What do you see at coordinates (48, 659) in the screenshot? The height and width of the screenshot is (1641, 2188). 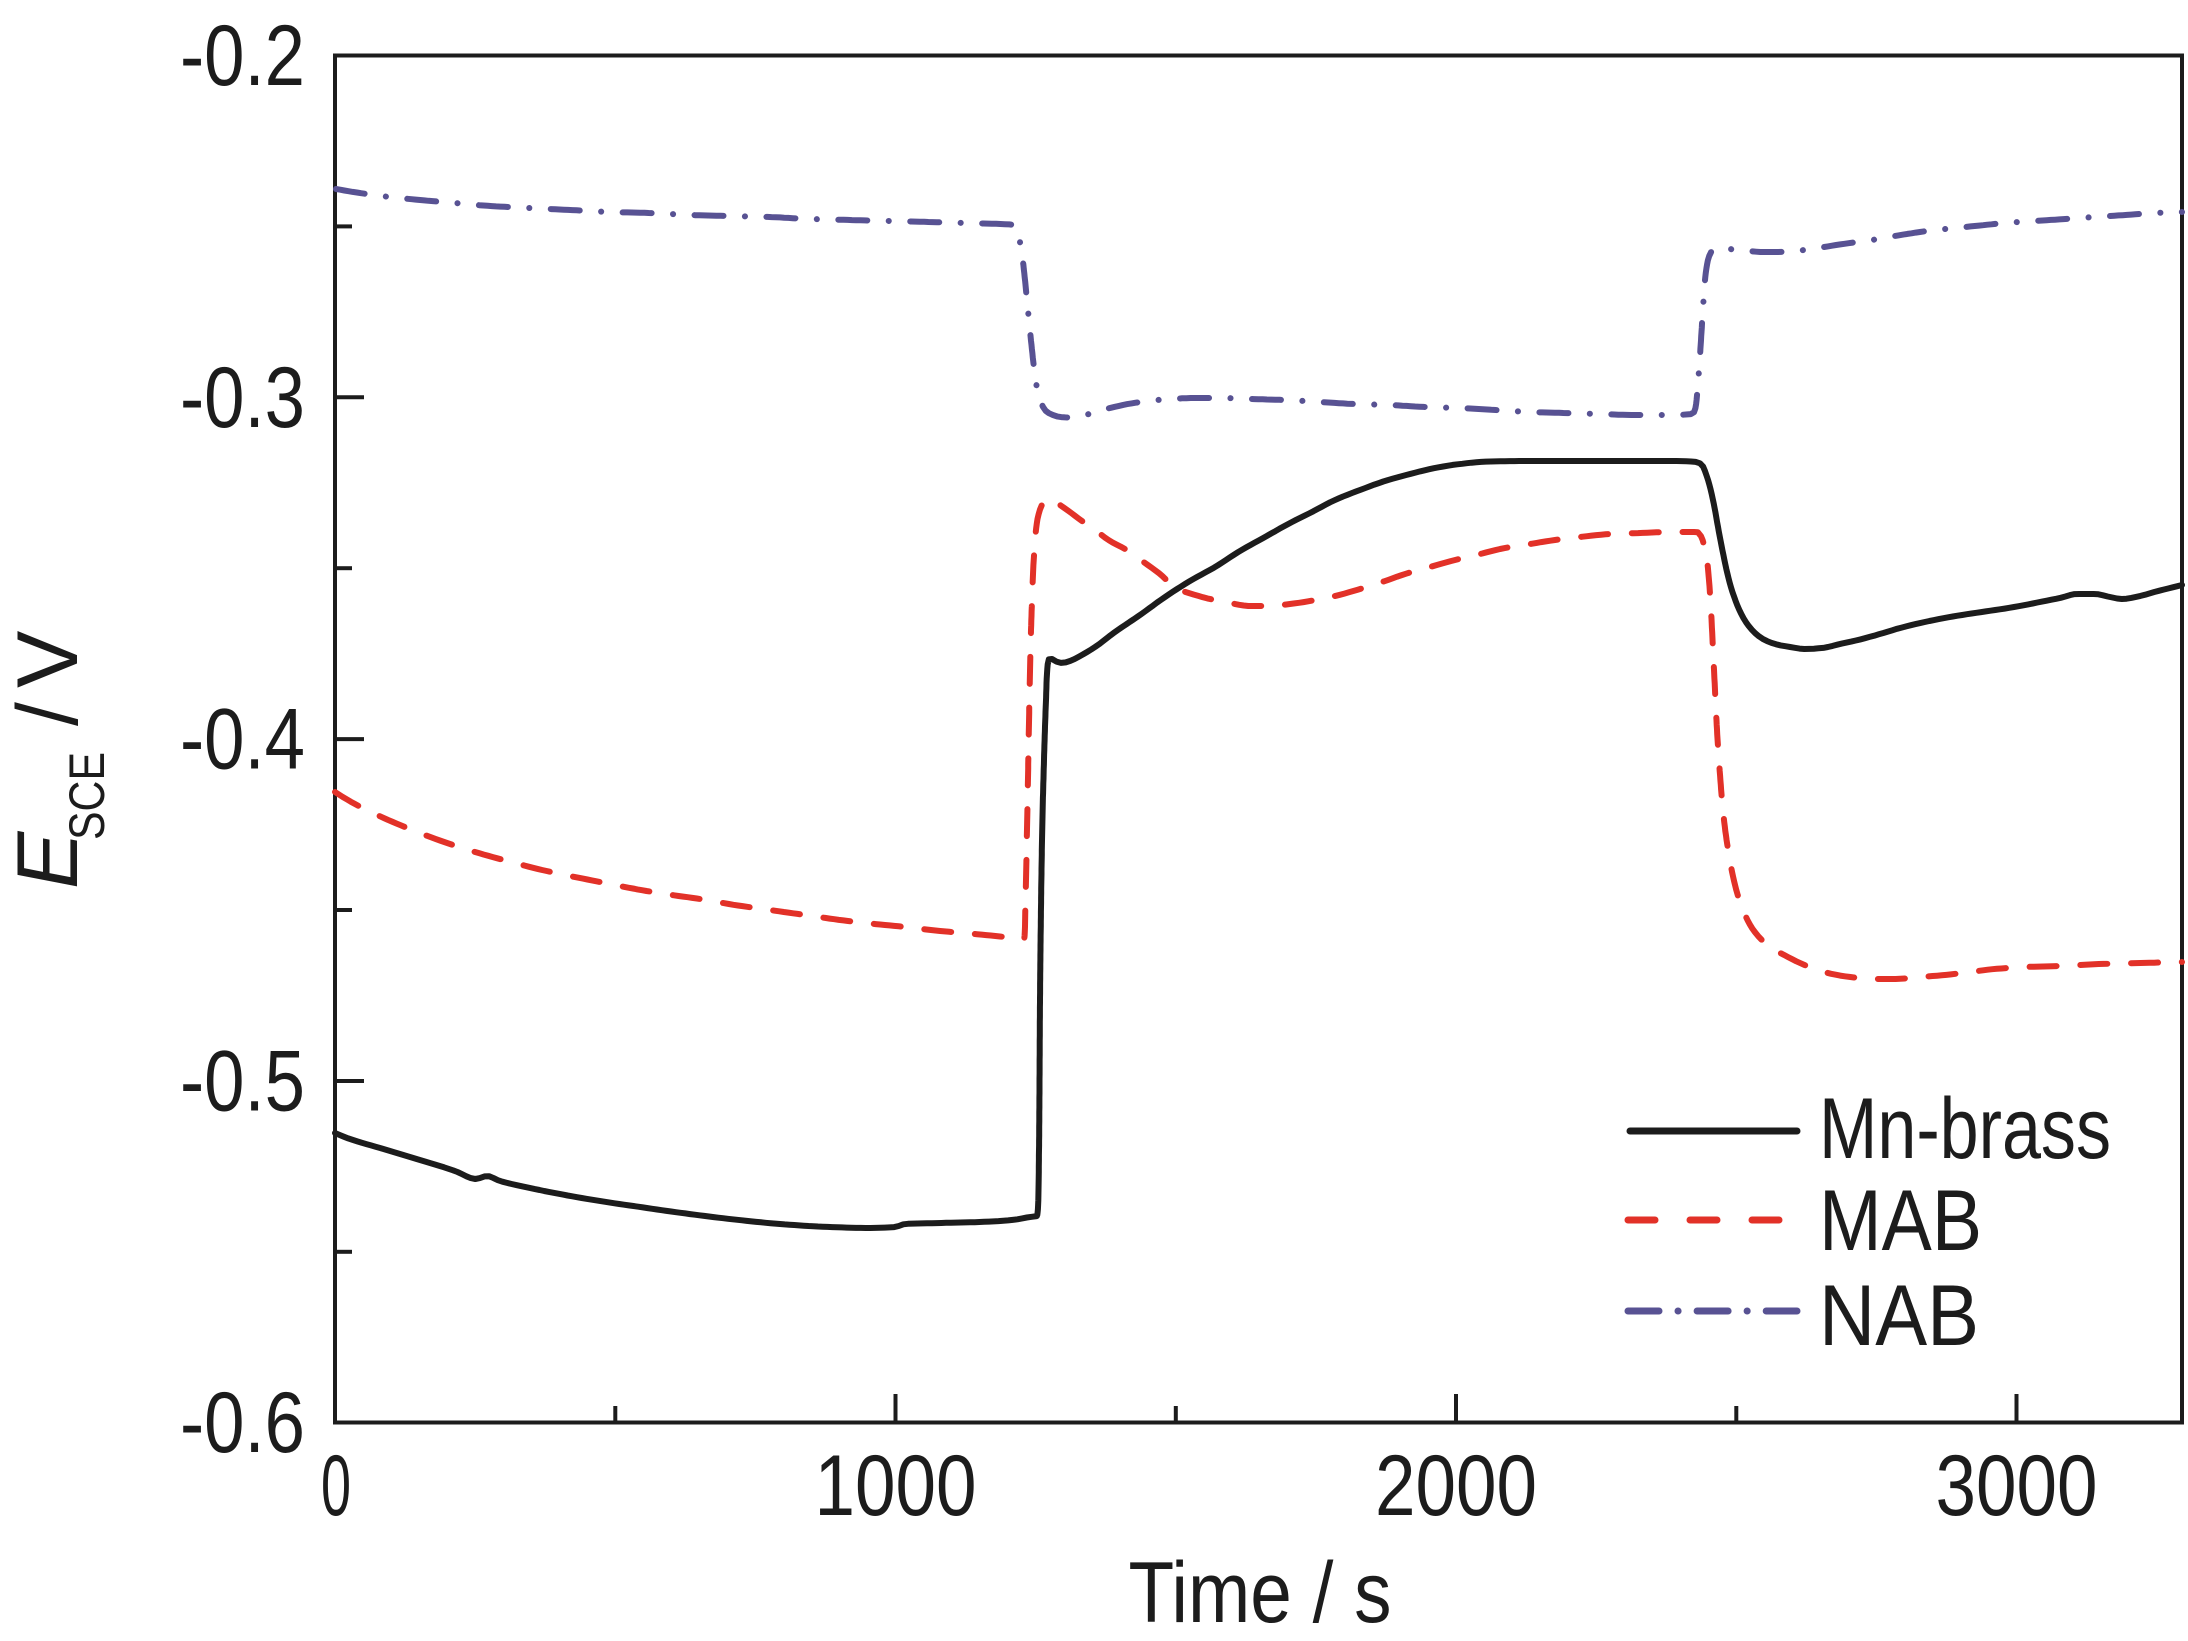 I see `svg-text: V` at bounding box center [48, 659].